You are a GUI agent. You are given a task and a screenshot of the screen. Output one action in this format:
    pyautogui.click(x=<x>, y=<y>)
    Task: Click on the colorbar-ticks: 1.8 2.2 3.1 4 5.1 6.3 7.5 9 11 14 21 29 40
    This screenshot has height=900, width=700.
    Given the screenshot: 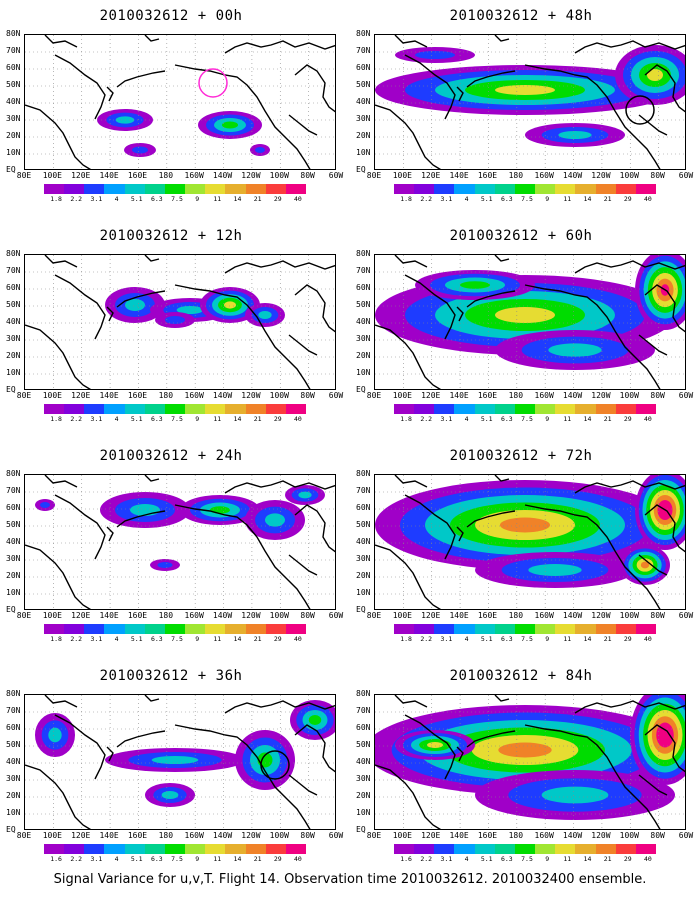 What is the action you would take?
    pyautogui.click(x=525, y=419)
    